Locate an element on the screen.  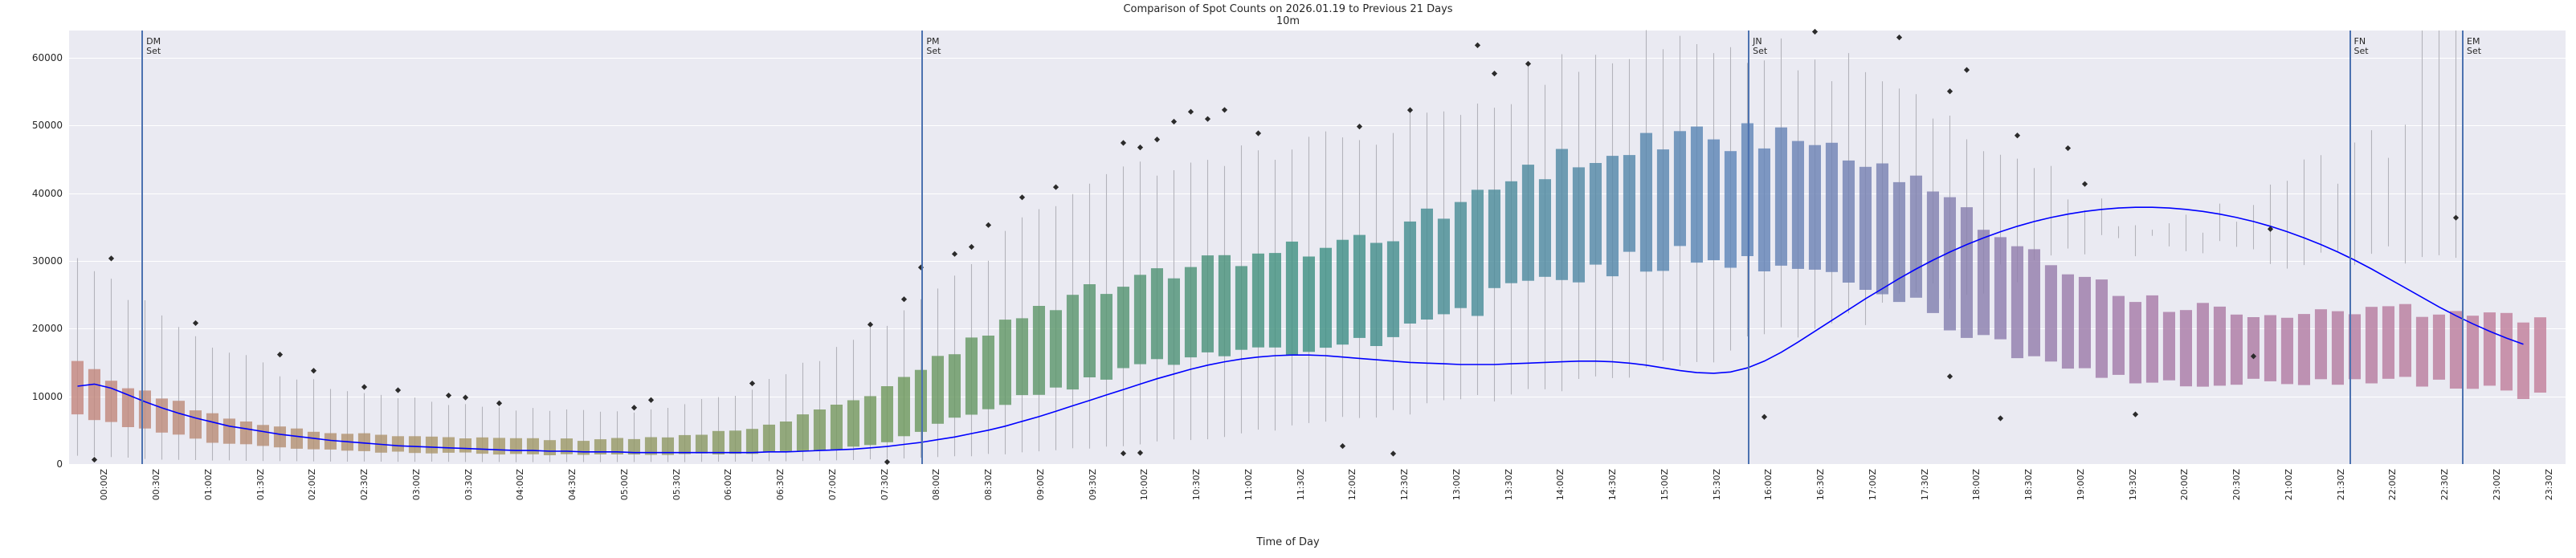
annotation-label: DM Set is located at coordinates (153, 46).